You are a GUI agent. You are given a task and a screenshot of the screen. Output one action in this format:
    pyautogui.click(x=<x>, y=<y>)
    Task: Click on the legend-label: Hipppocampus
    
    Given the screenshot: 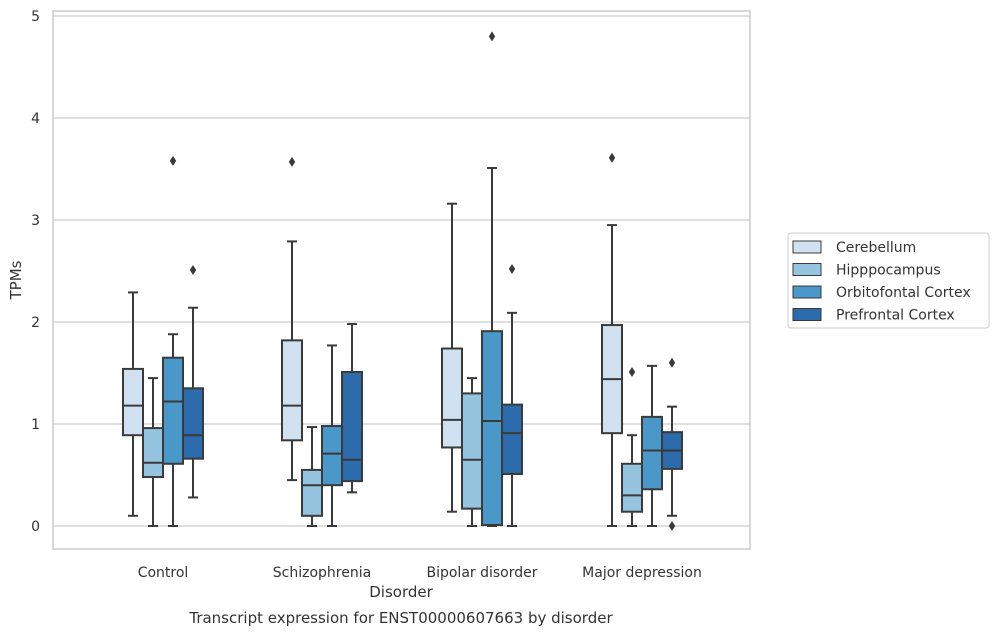 What is the action you would take?
    pyautogui.click(x=888, y=271)
    